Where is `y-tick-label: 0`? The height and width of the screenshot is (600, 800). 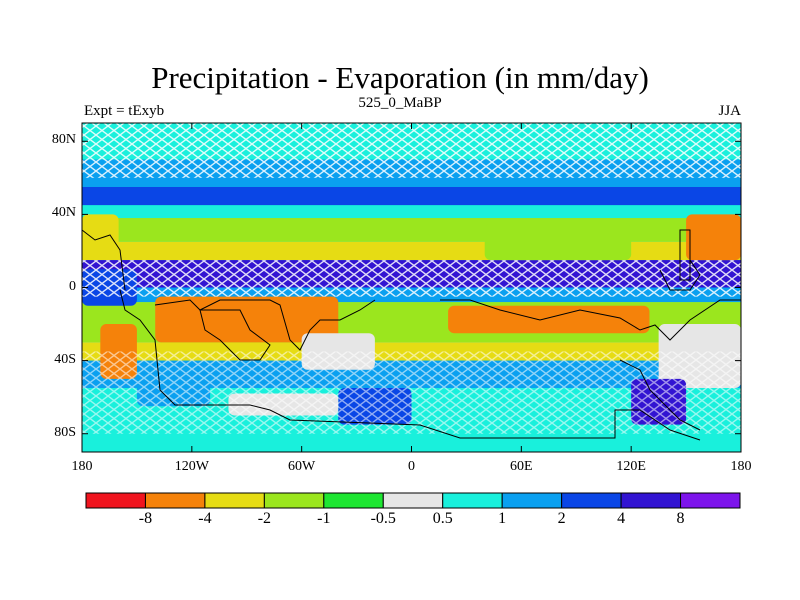 y-tick-label: 0 is located at coordinates (72, 286).